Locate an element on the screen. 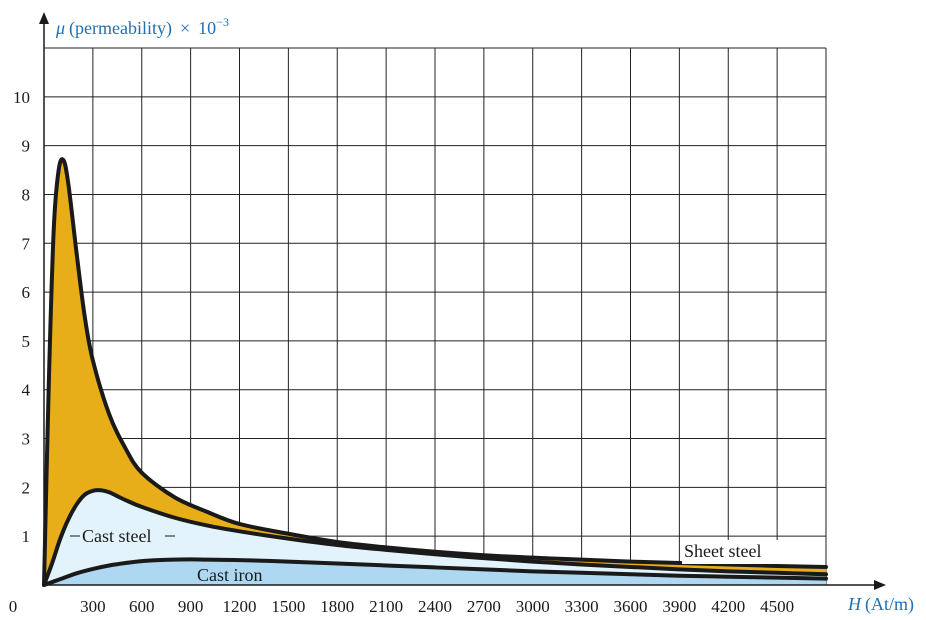 This screenshot has width=926, height=620. y-axis-arrow is located at coordinates (44, 18).